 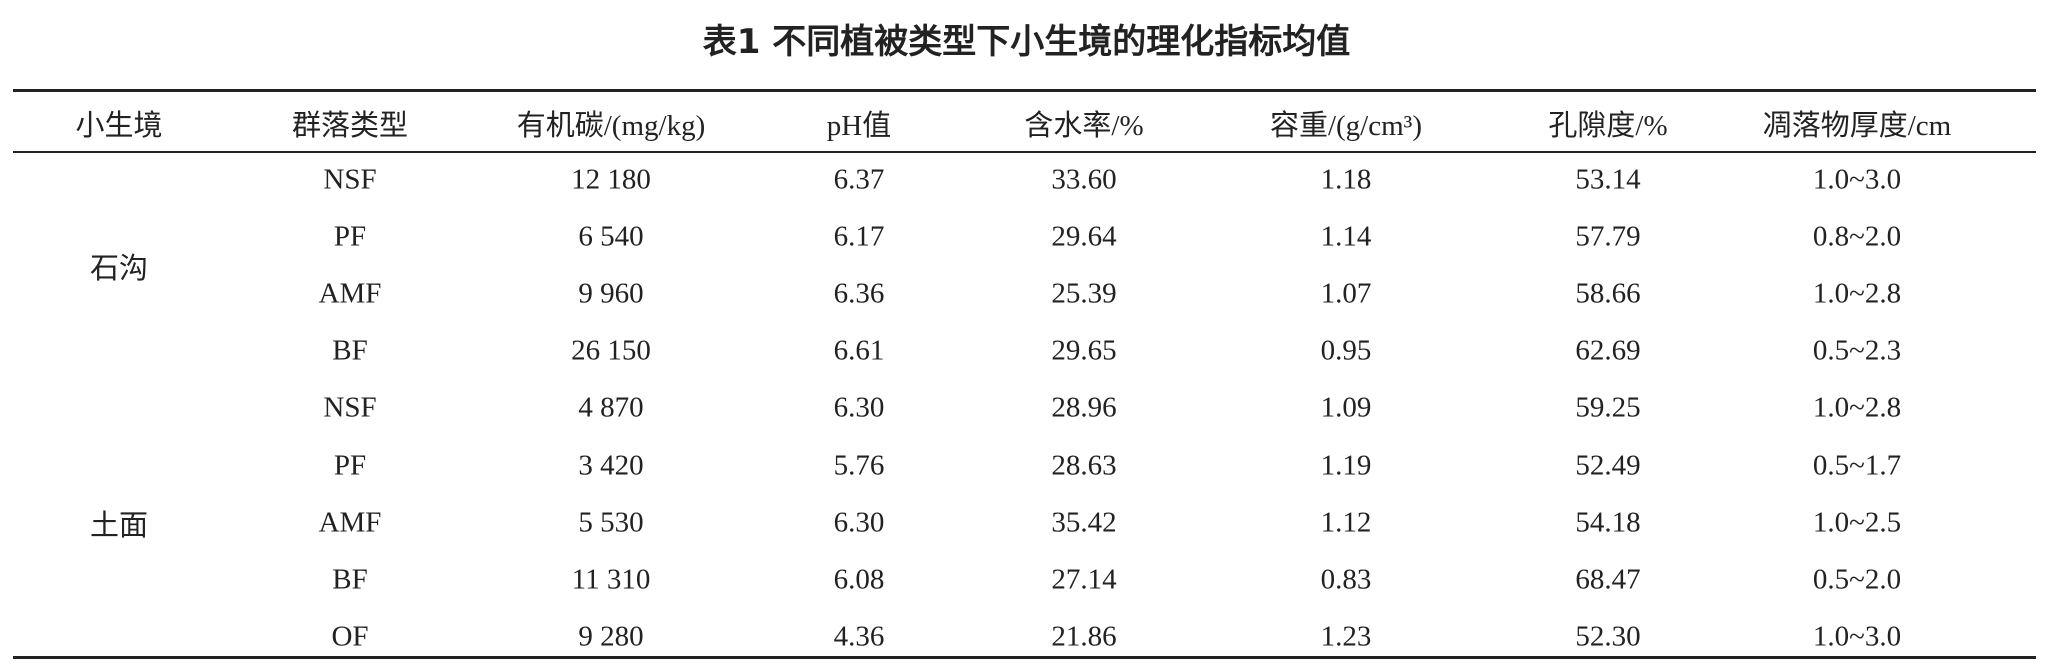 I want to click on table-cell: 12 180, so click(x=611, y=179).